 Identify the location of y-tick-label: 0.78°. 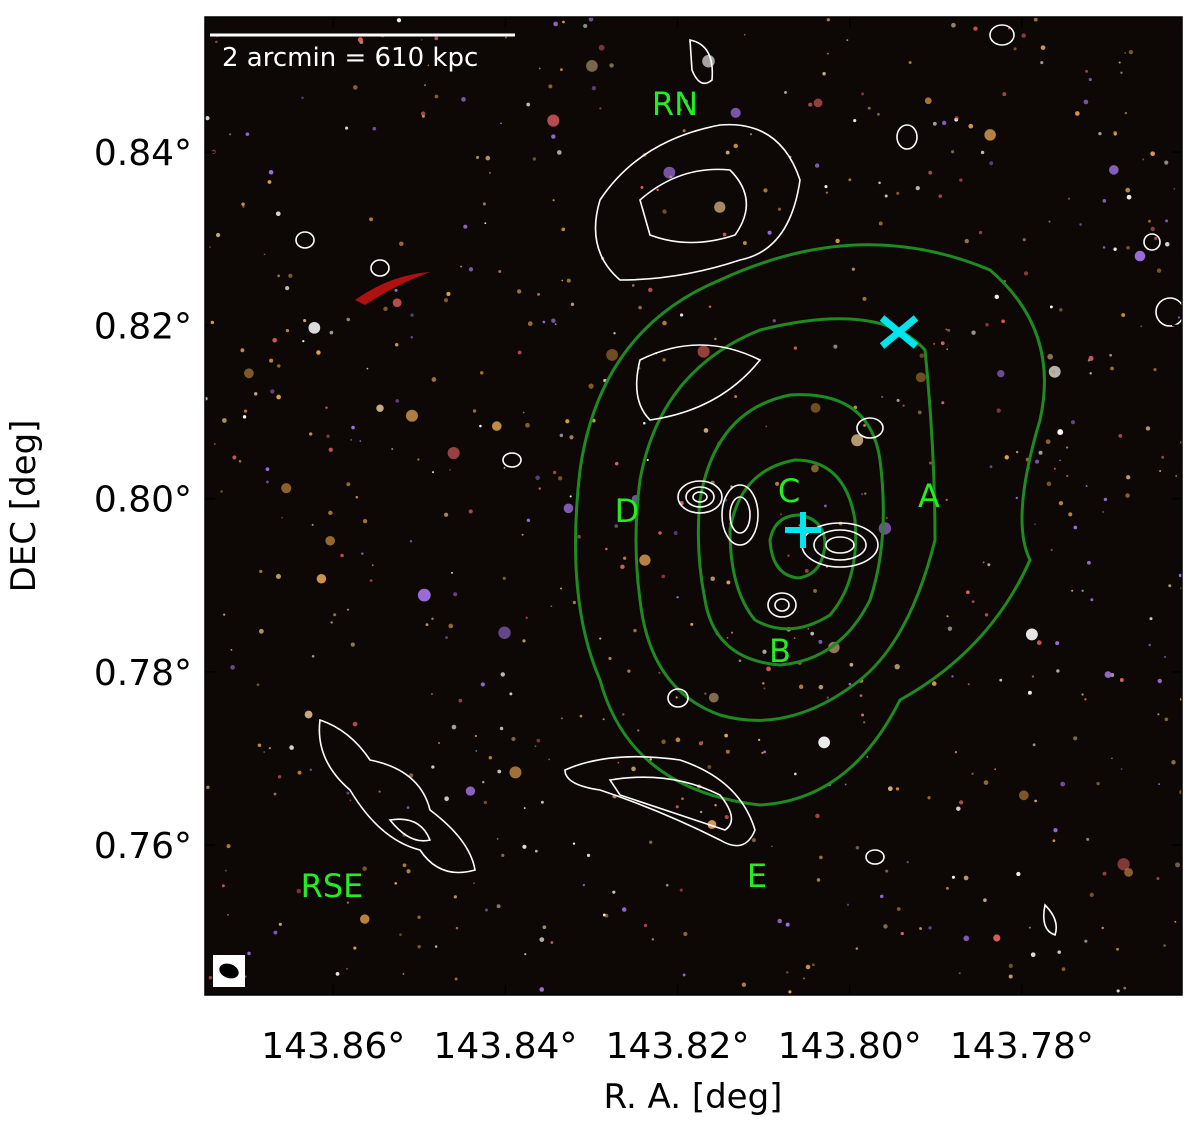
(143, 673).